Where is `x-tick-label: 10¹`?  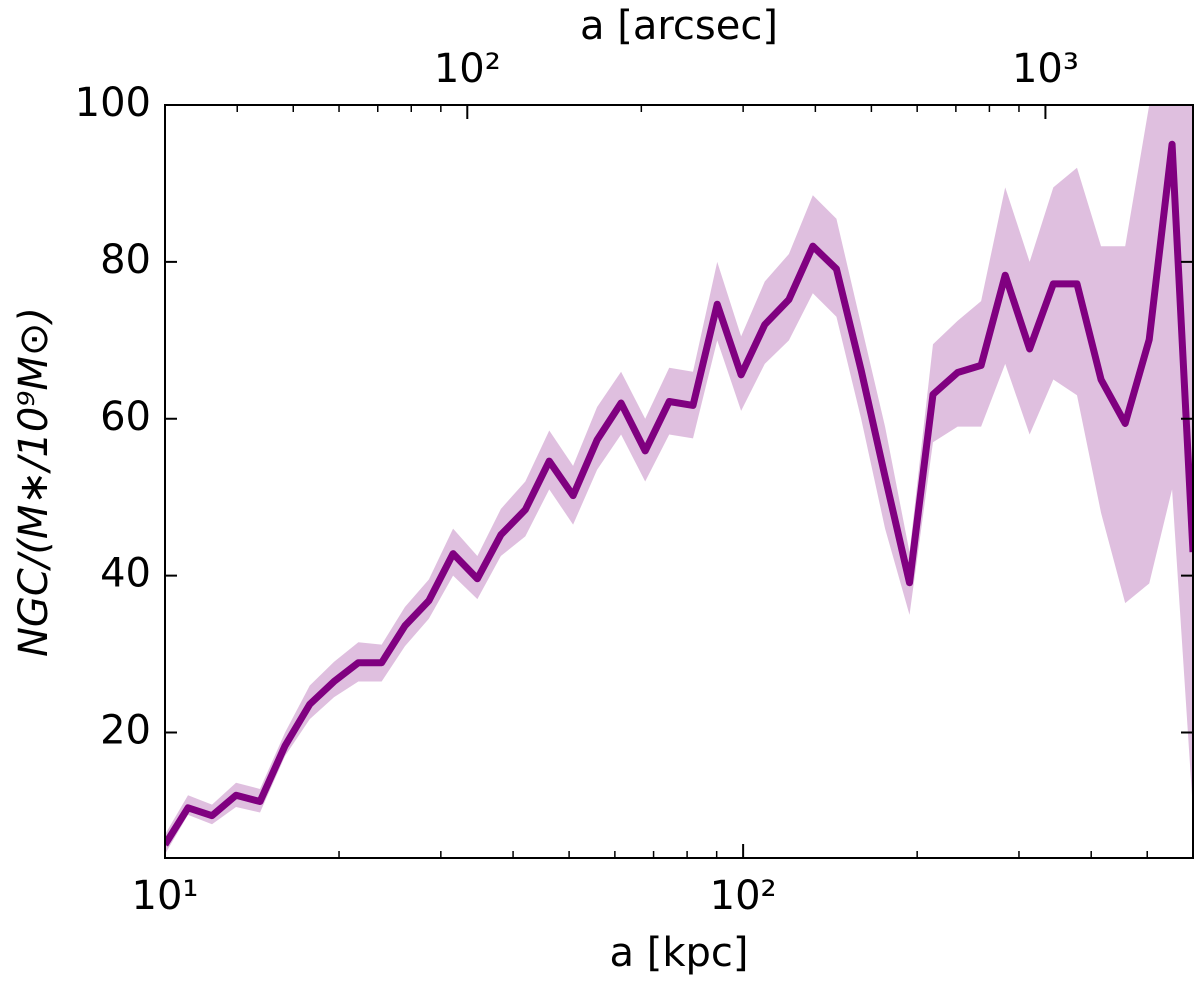 x-tick-label: 10¹ is located at coordinates (165, 896).